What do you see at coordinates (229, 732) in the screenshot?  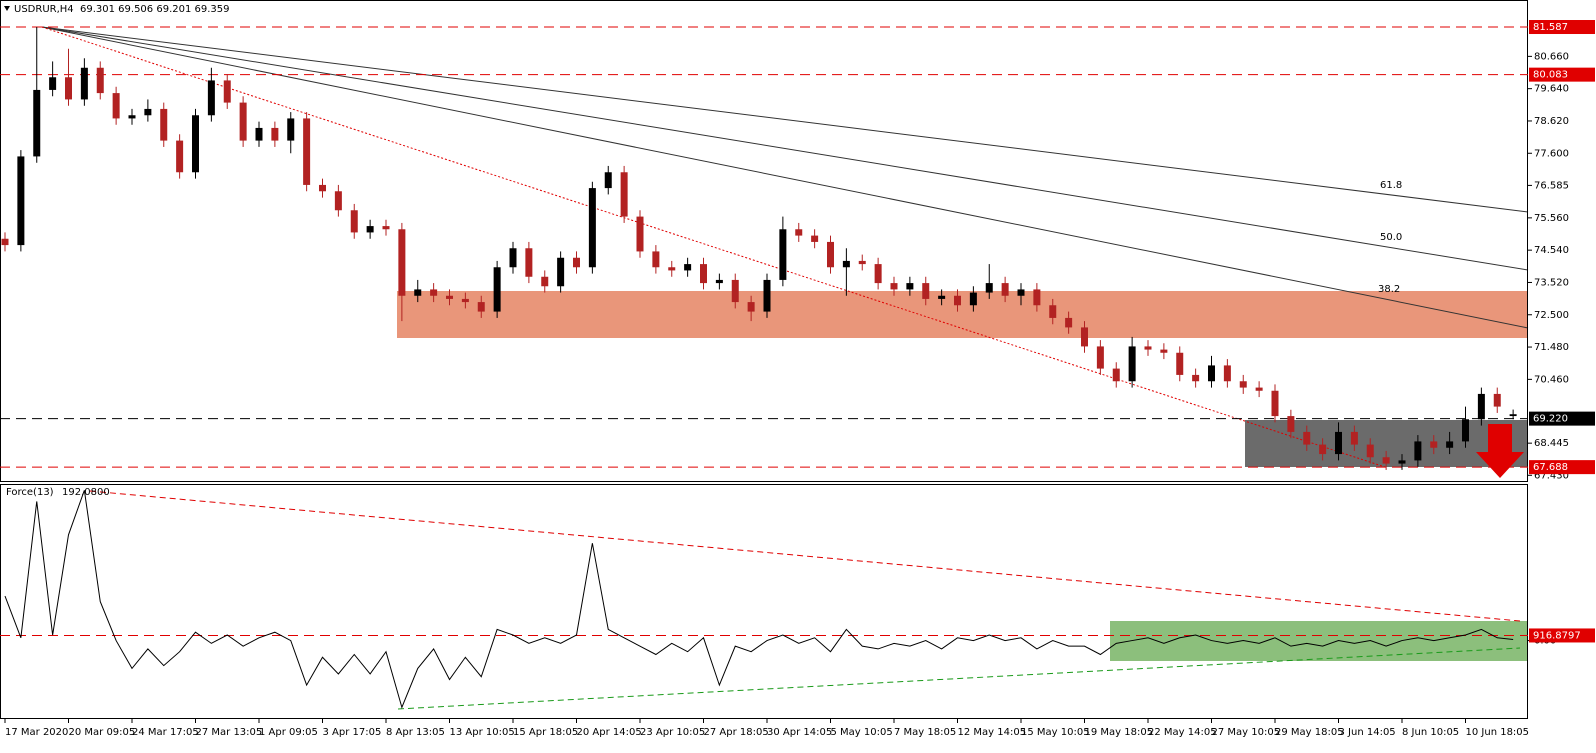 I see `x-tick-label: 27 Mar 13:05` at bounding box center [229, 732].